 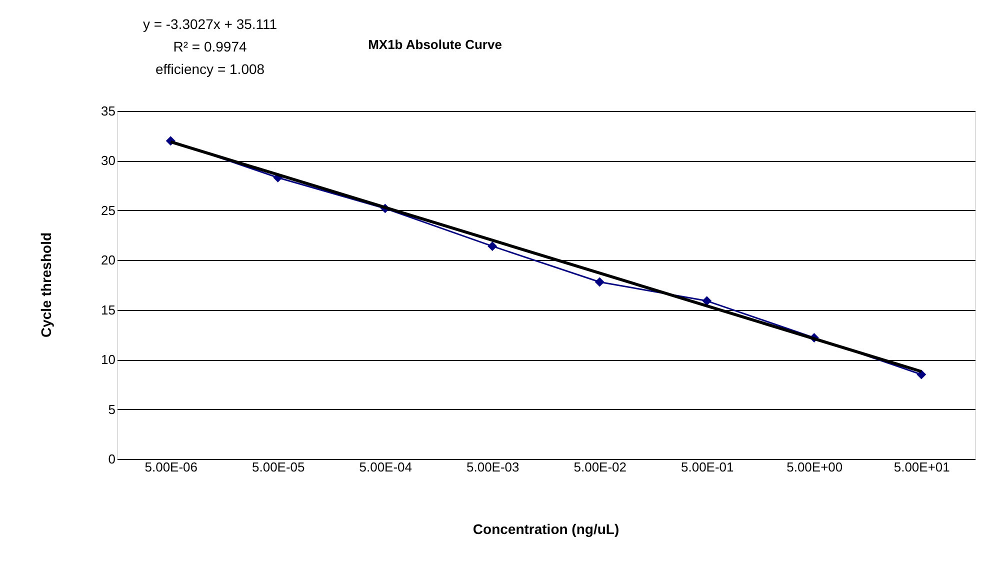 I want to click on x-tick-label: 5.00E-02, so click(x=600, y=467).